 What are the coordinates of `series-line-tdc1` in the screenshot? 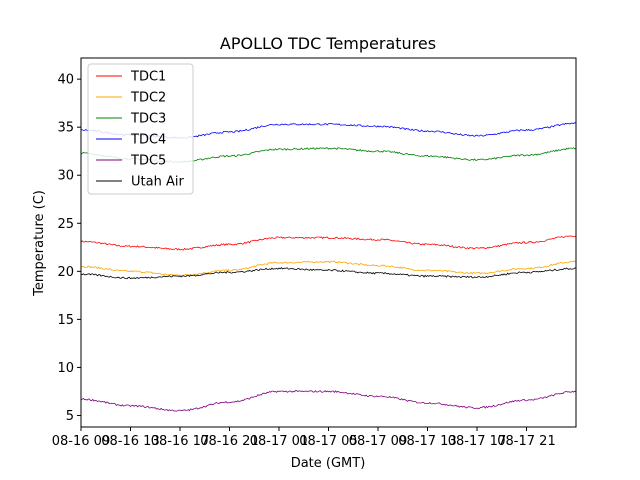 It's located at (328, 243).